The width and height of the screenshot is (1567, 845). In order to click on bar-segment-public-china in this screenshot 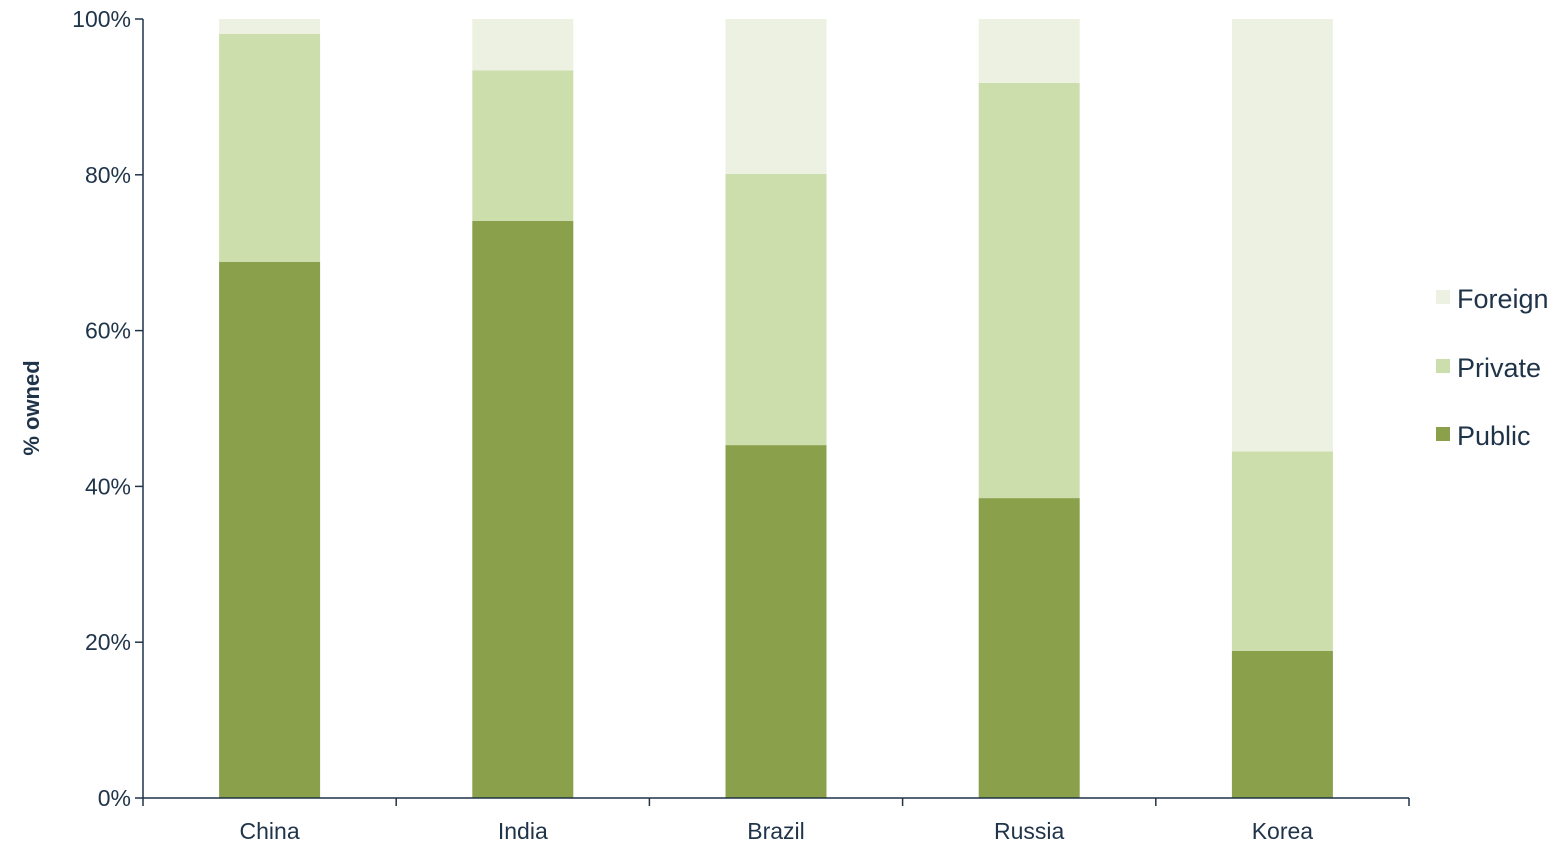, I will do `click(270, 530)`.